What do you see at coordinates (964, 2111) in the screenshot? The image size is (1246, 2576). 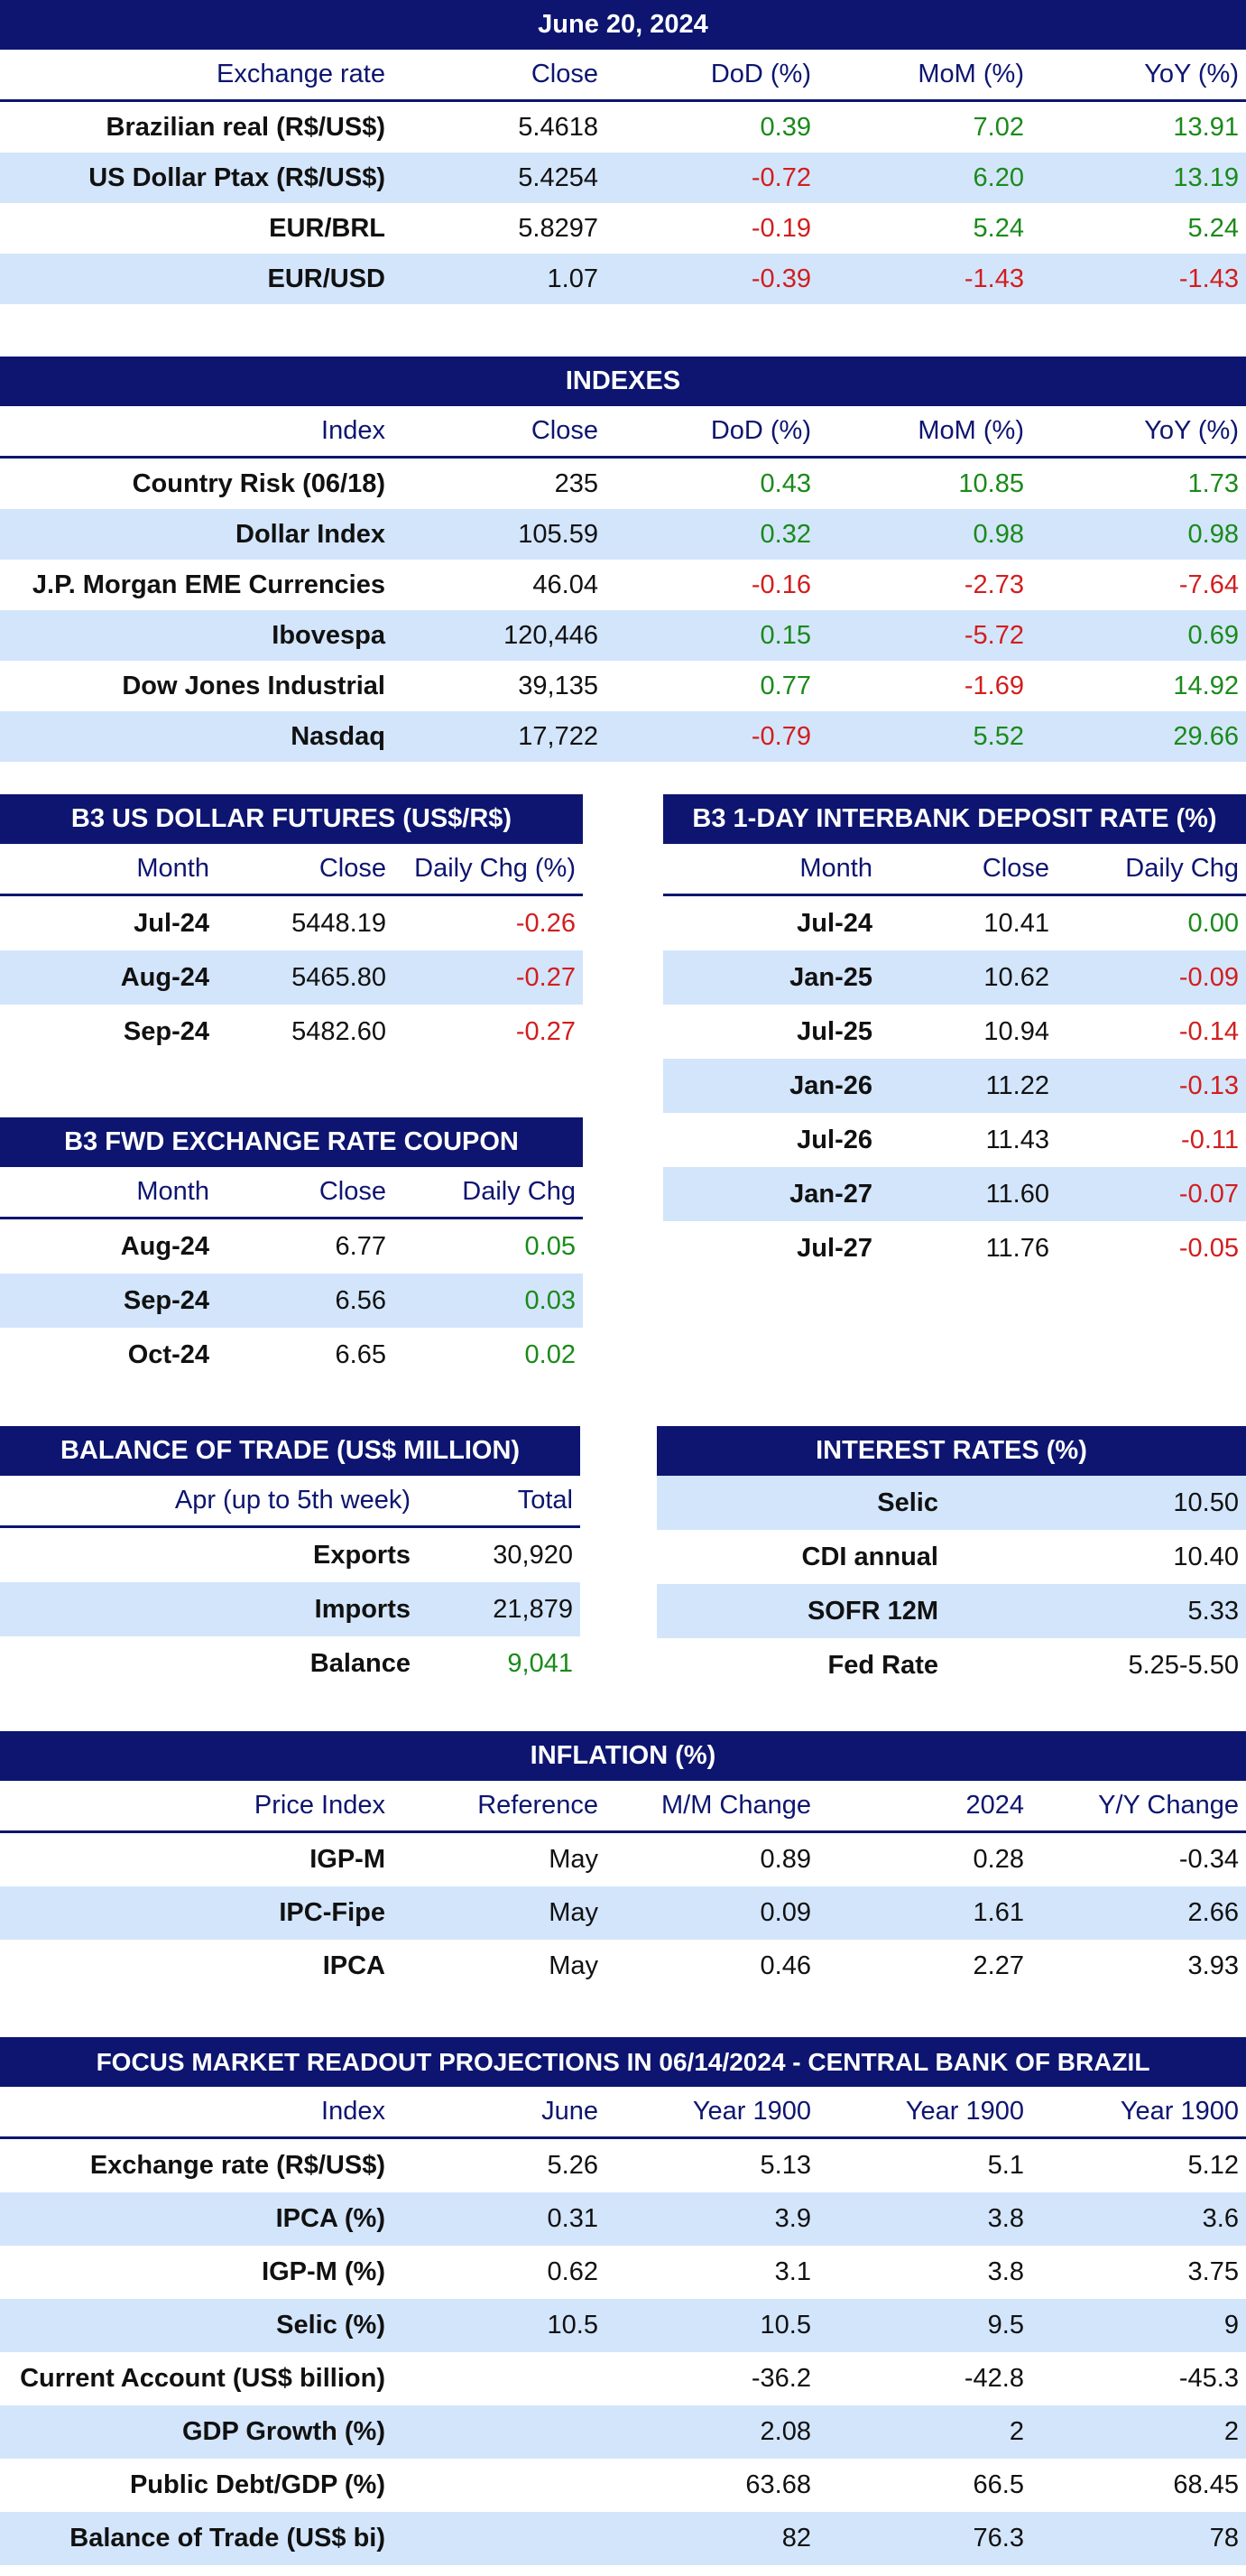 I see `col-year-2: Year 1900` at bounding box center [964, 2111].